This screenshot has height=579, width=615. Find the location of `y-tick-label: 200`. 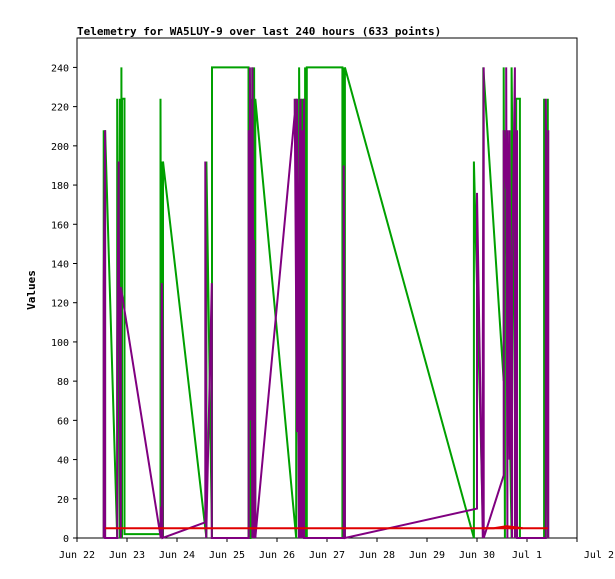

y-tick-label: 200 is located at coordinates (60, 147).